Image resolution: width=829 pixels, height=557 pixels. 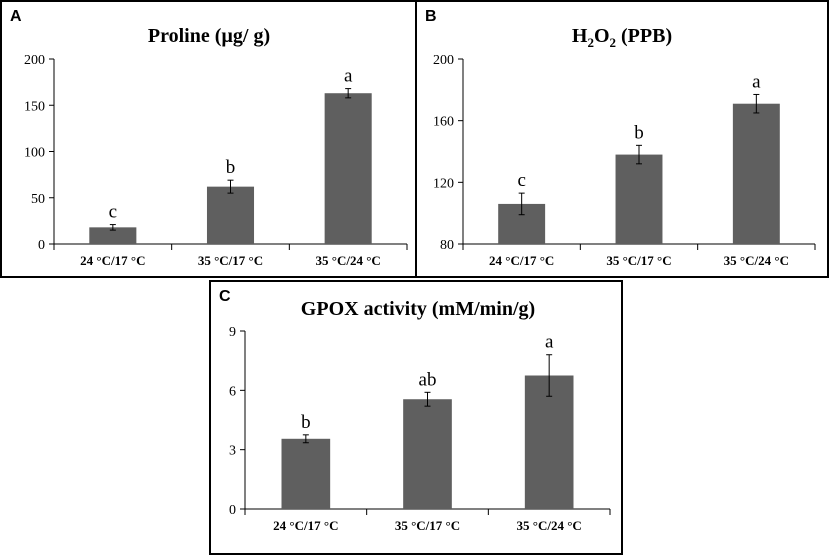 What do you see at coordinates (34, 153) in the screenshot?
I see `y-tick-label: 100` at bounding box center [34, 153].